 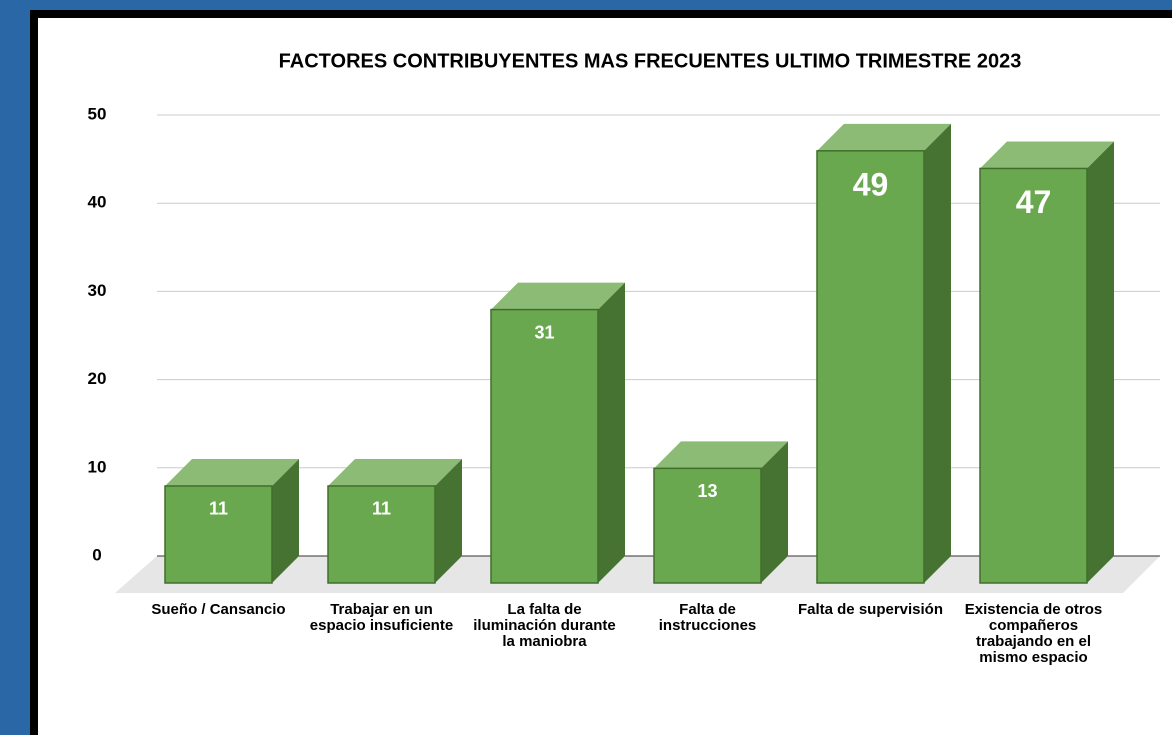 I want to click on y-tick-label: 40, so click(x=97, y=202).